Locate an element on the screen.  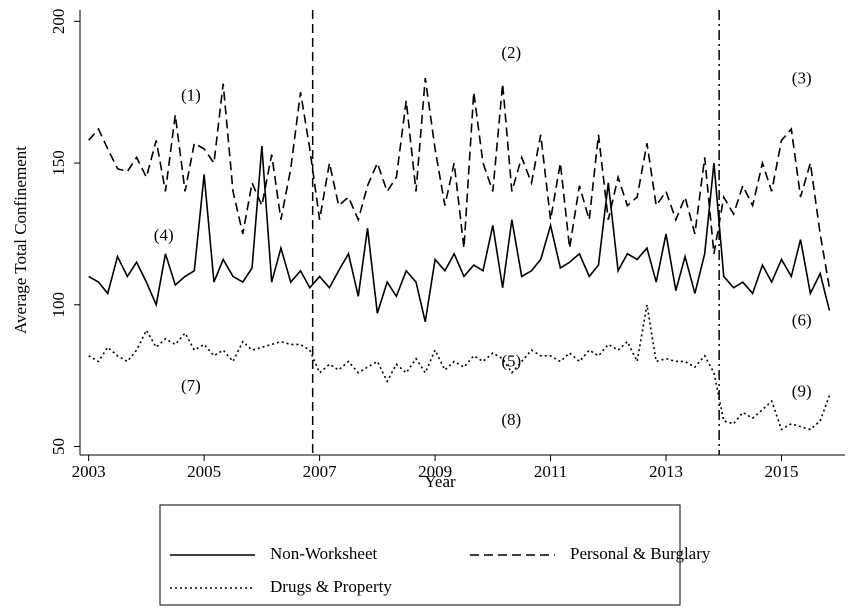
annotation: (7) is located at coordinates (191, 385).